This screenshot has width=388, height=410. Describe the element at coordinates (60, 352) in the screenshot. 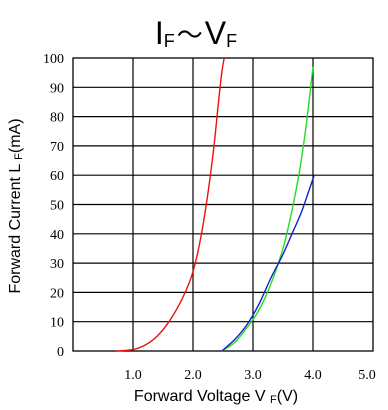

I see `y-tick-label-0: 0` at that location.